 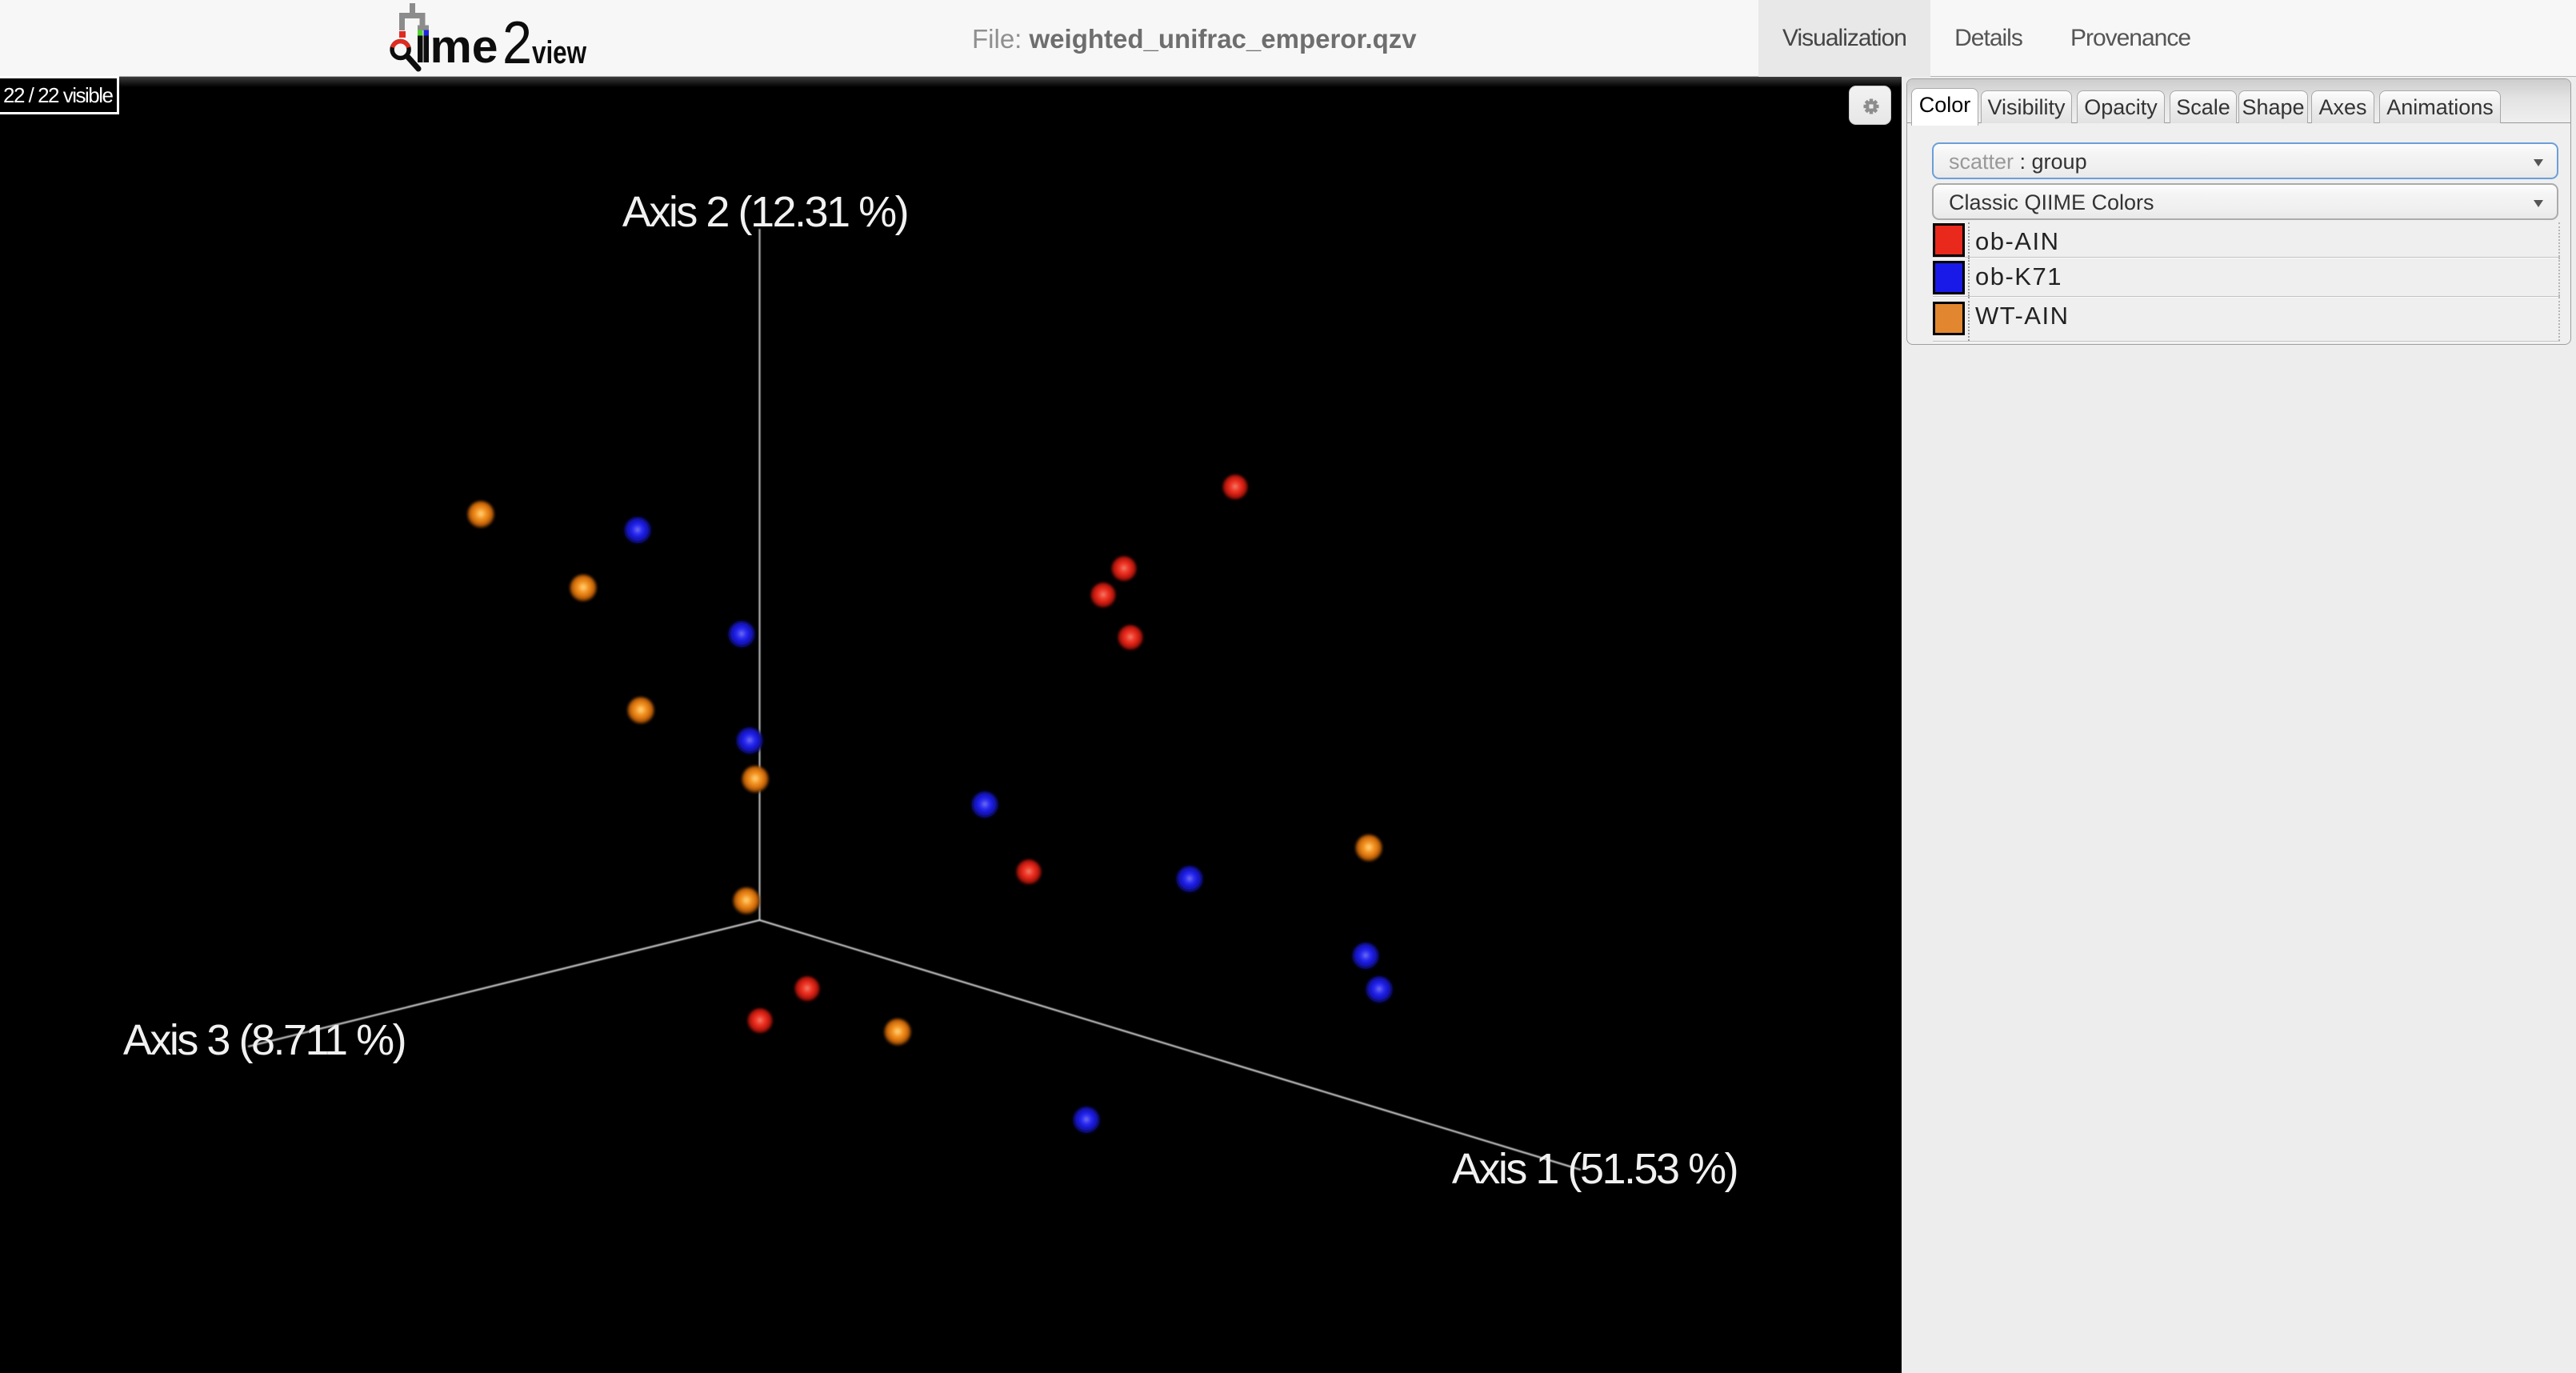 What do you see at coordinates (1594, 1169) in the screenshot?
I see `svg-text: Axis 1 (51.53 %)` at bounding box center [1594, 1169].